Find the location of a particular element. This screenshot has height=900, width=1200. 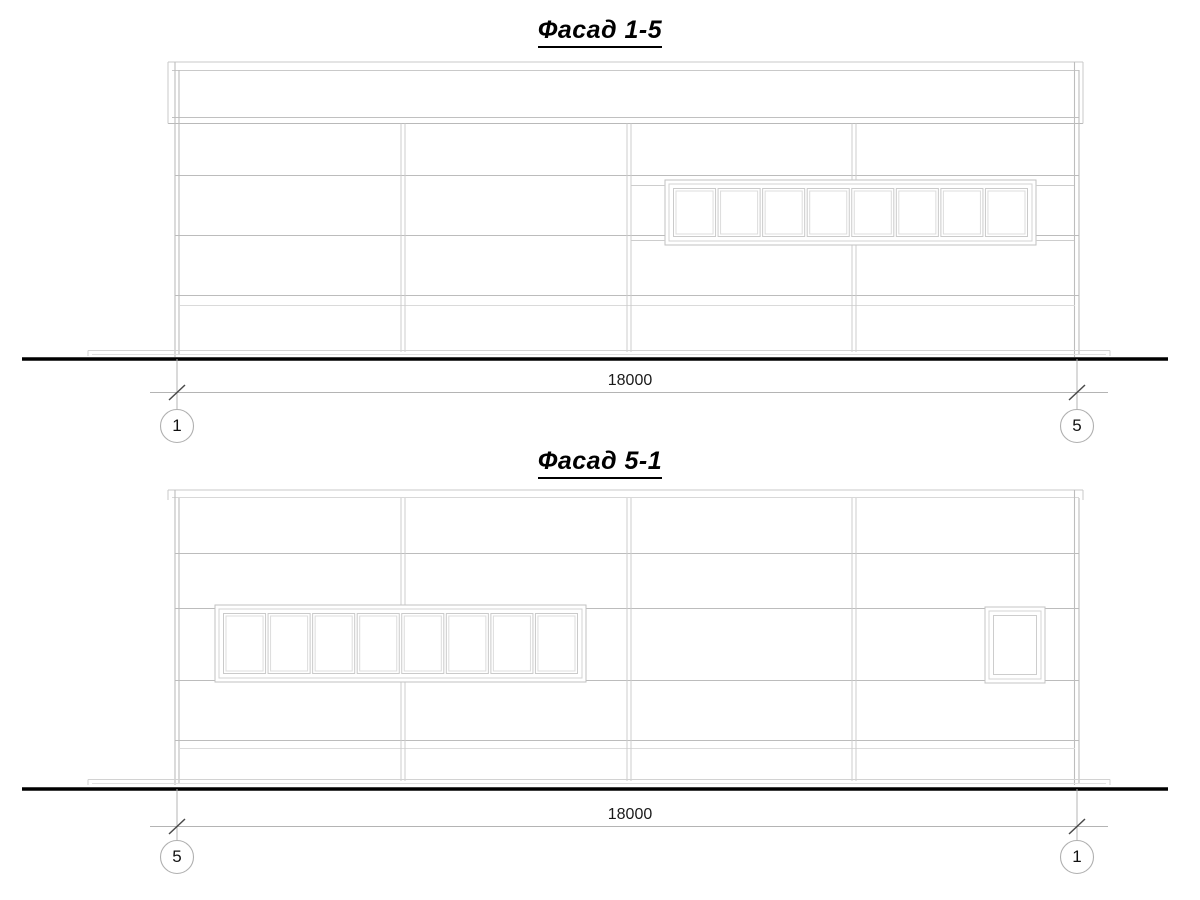

axis-label-bottom-left: 5 is located at coordinates (177, 856).